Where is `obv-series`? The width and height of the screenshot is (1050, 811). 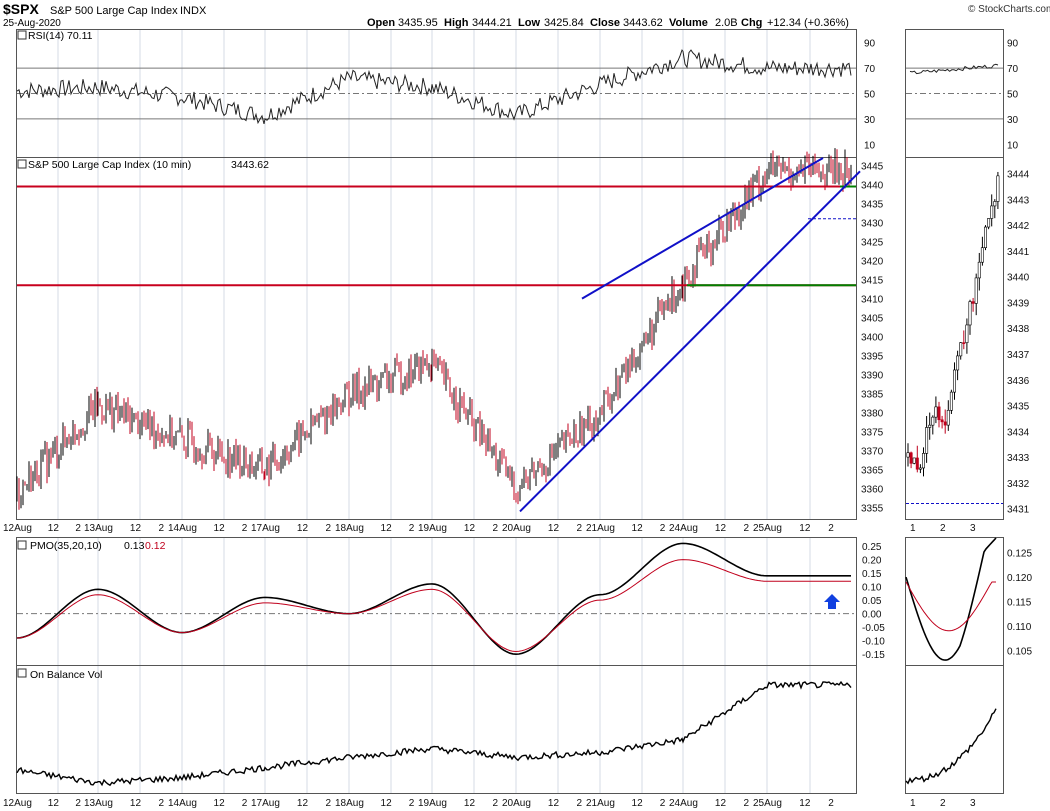 obv-series is located at coordinates (434, 733).